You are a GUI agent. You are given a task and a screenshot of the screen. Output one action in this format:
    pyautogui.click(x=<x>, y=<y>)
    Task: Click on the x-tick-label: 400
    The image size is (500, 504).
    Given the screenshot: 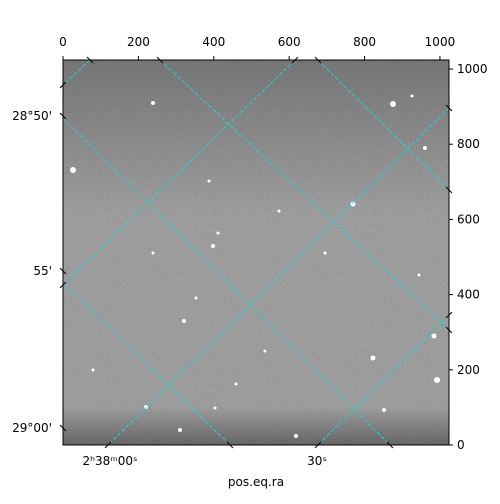 What is the action you would take?
    pyautogui.click(x=213, y=42)
    